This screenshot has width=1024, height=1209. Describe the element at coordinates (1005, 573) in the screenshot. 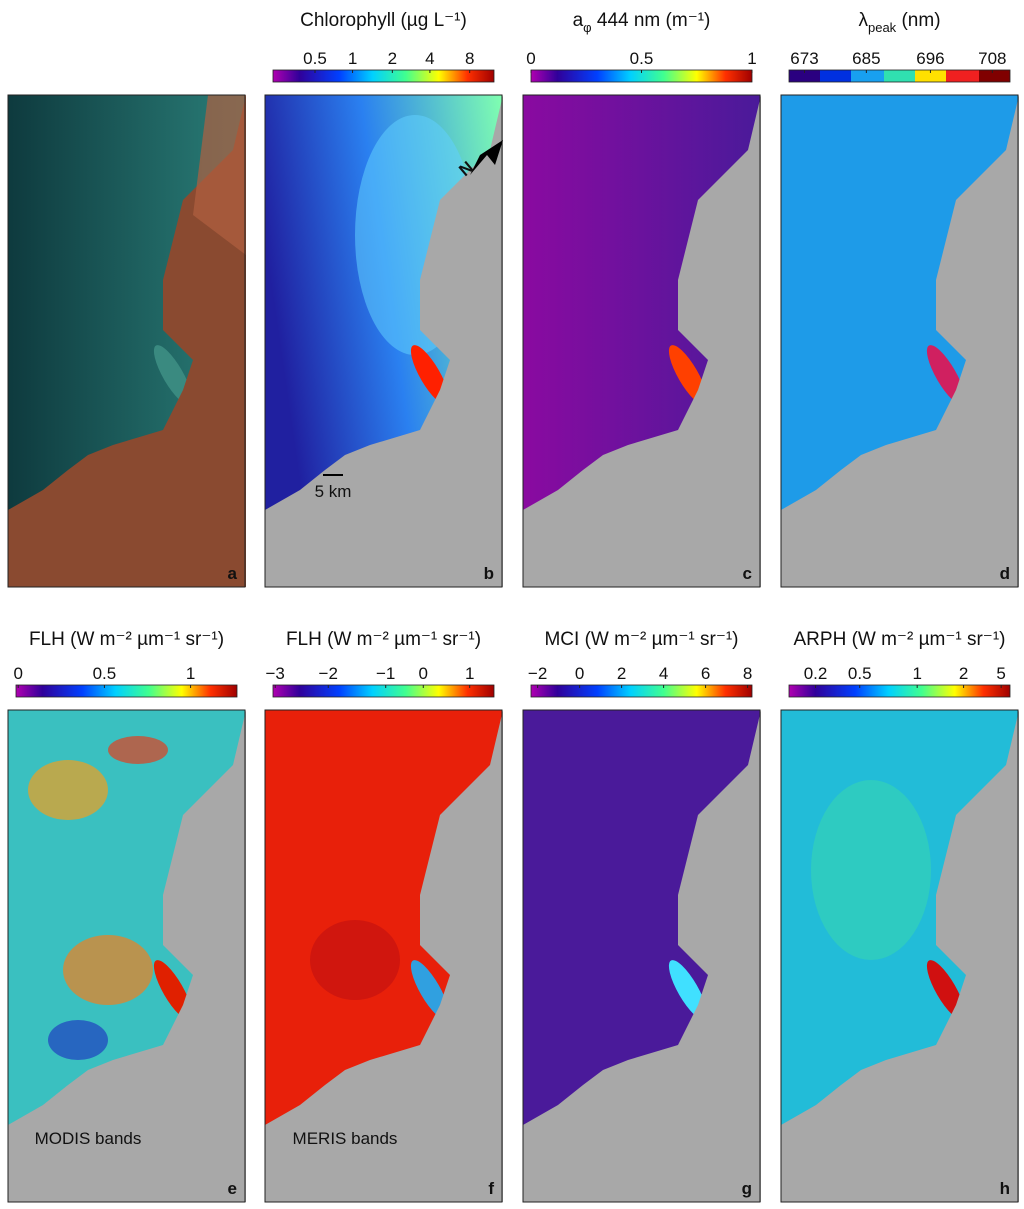

I see `panel-letter: d` at that location.